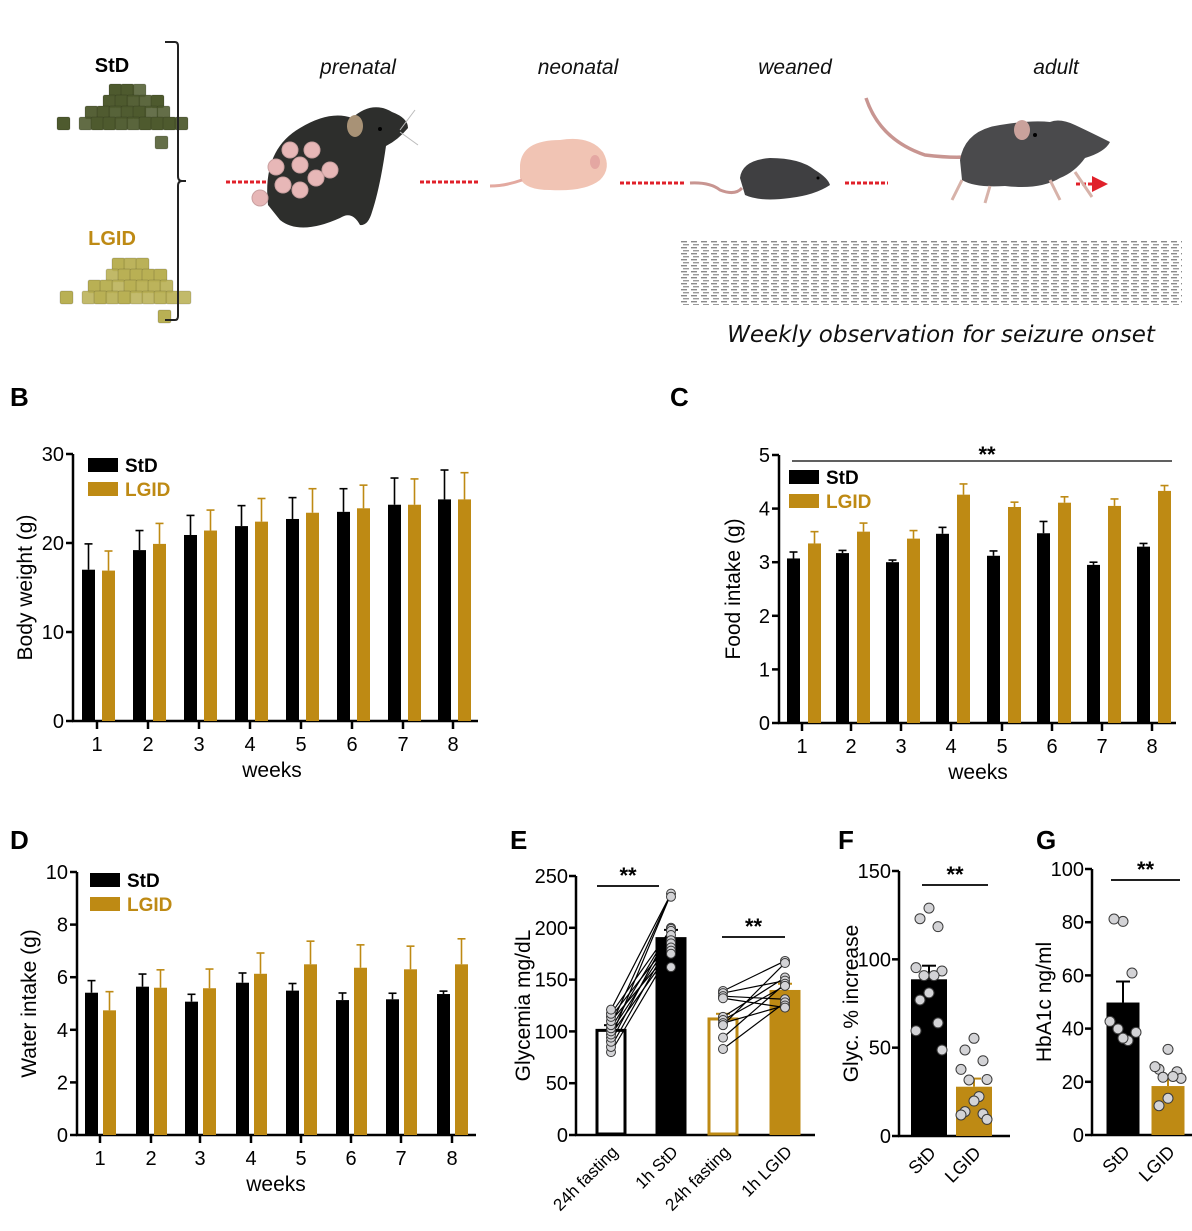 This screenshot has height=1231, width=1192. Describe the element at coordinates (679, 397) in the screenshot. I see `panel-label-c: C` at that location.